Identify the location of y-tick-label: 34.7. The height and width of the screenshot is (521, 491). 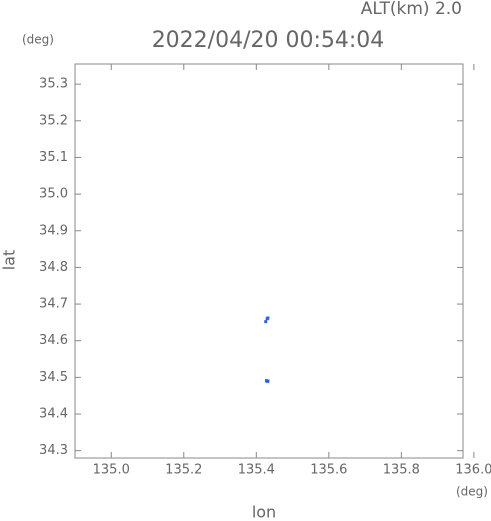
(53, 304).